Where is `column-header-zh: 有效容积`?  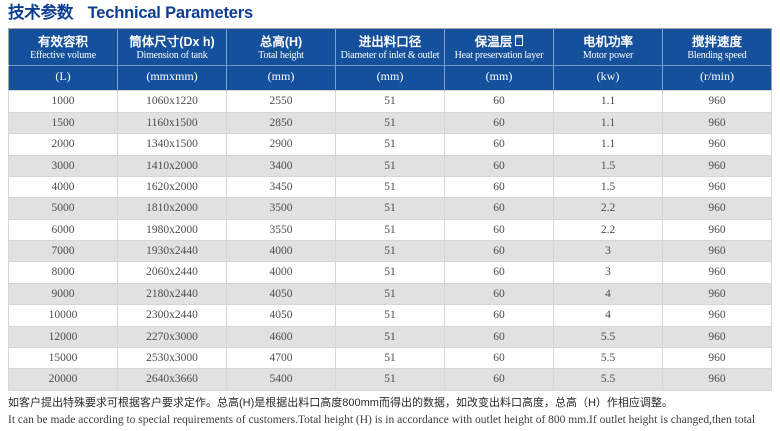 column-header-zh: 有效容积 is located at coordinates (62, 41).